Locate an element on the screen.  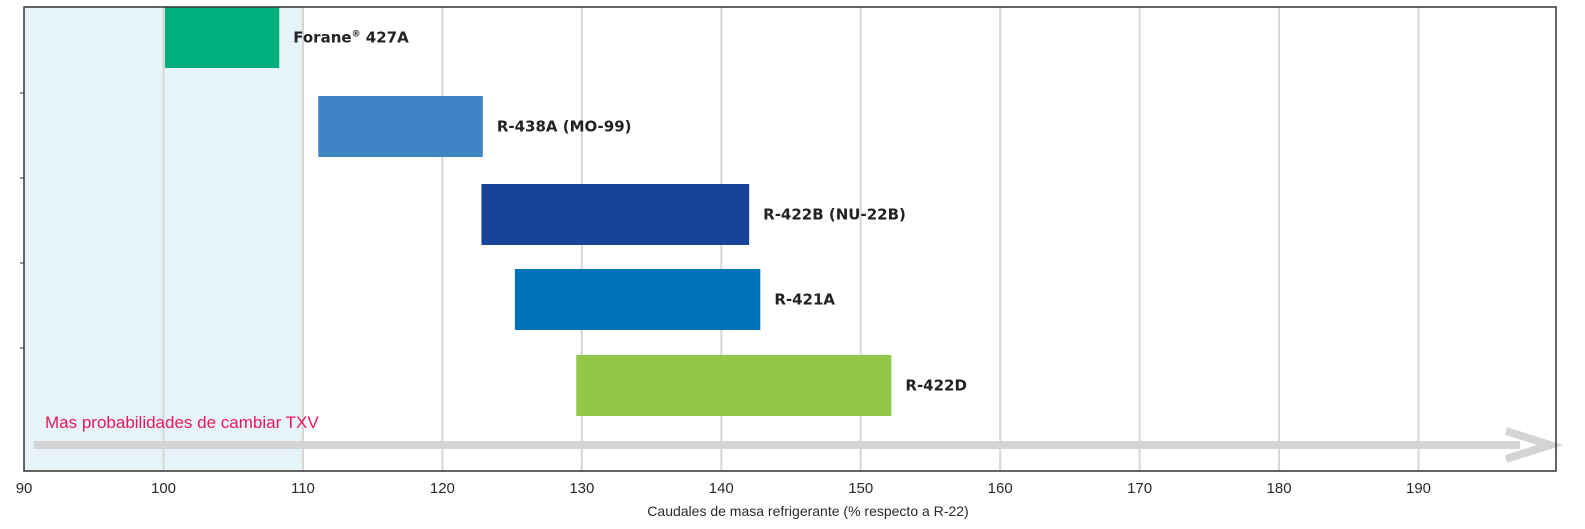
x-tick-label: 160 is located at coordinates (1000, 488).